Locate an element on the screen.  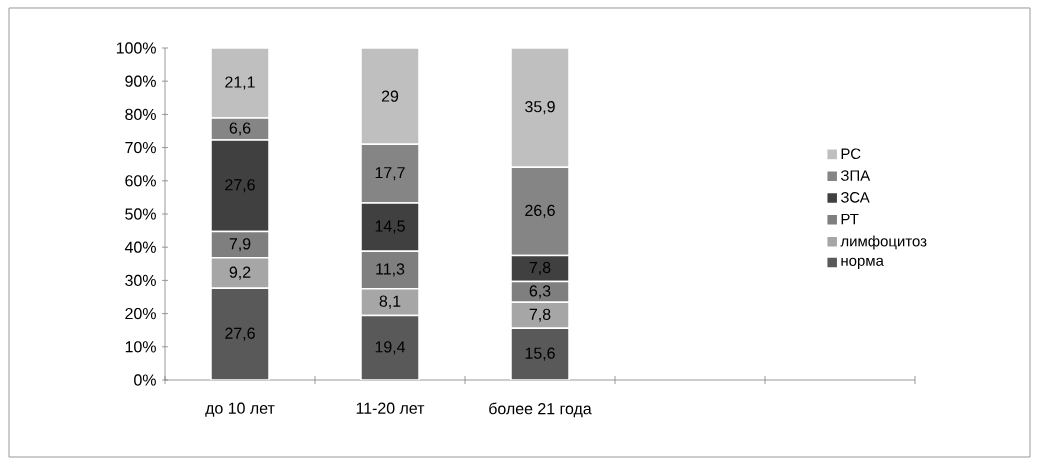
data-label: 6,6 is located at coordinates (240, 129).